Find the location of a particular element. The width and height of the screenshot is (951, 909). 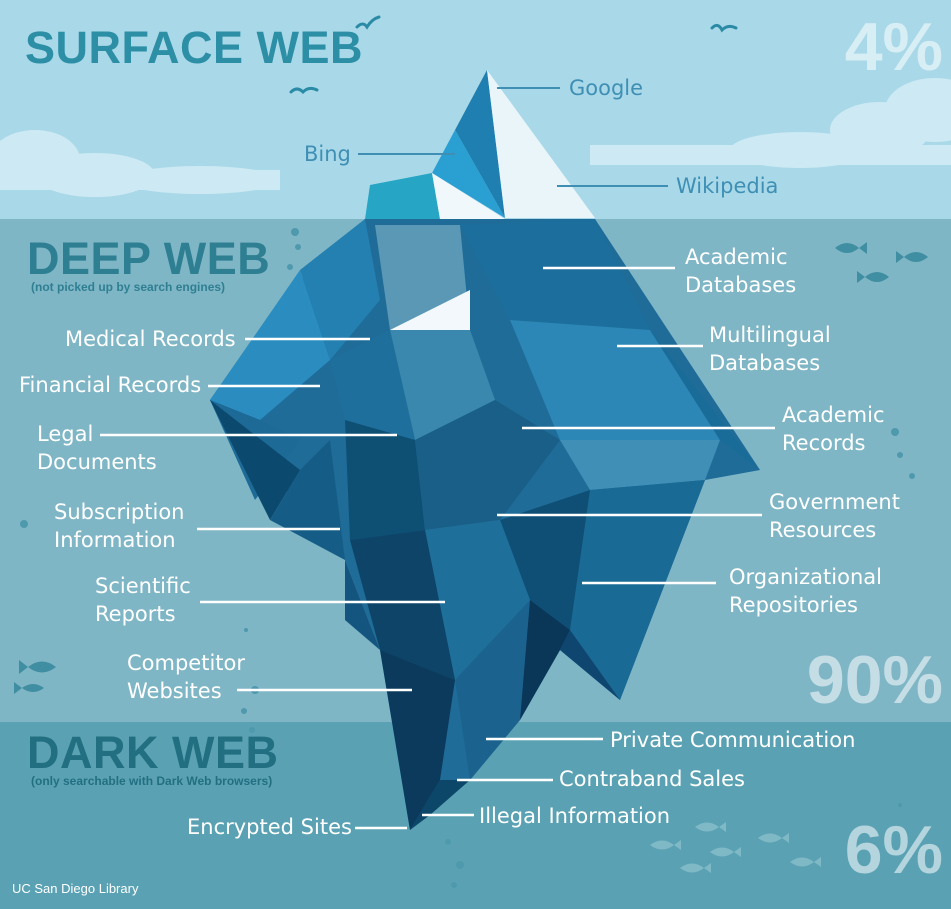

iceberg-tip is located at coordinates (480, 144).